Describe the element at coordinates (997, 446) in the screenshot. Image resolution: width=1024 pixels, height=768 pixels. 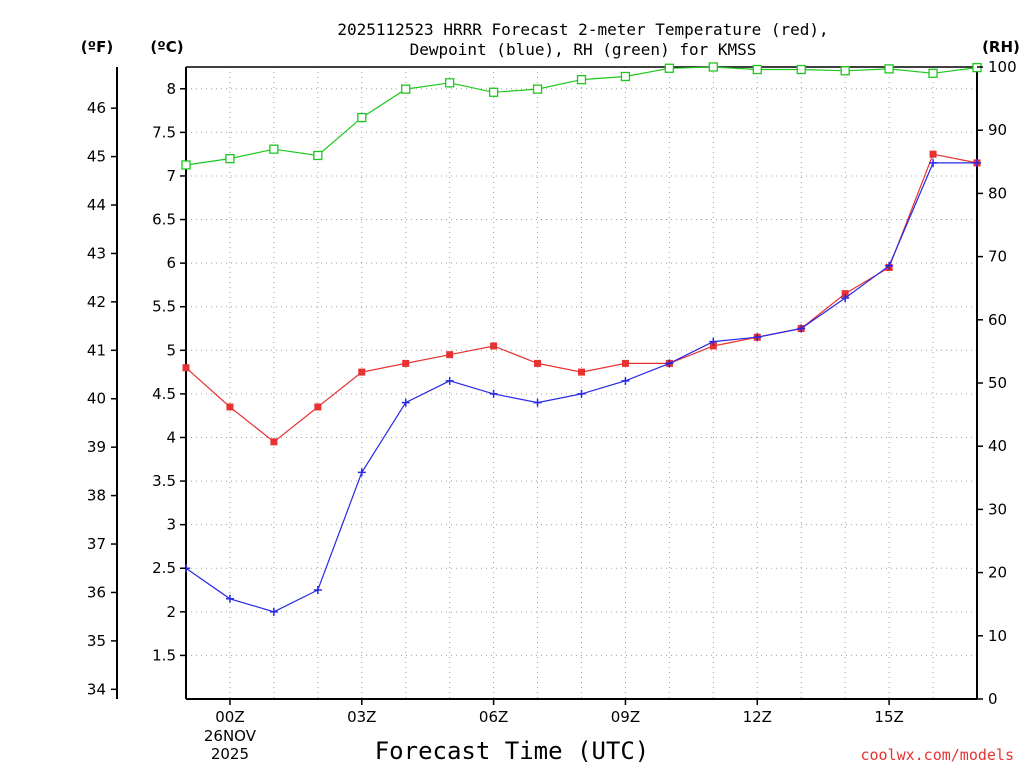
I see `rh-tick-label: 40` at that location.